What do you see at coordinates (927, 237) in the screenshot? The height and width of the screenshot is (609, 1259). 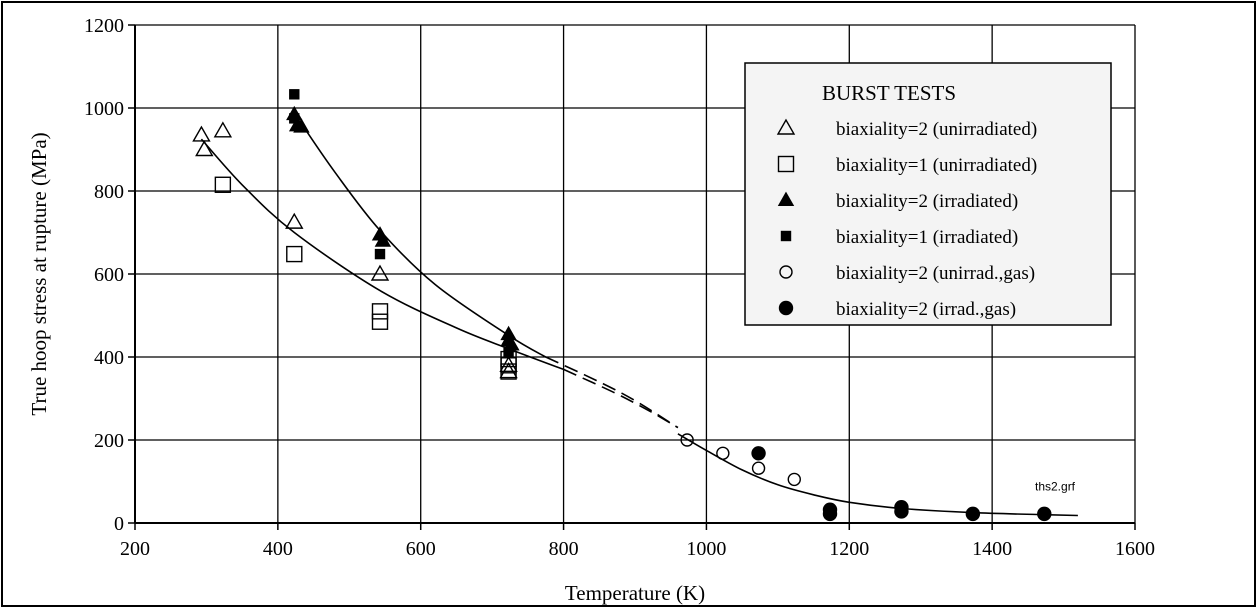 I see `legend-label-4: biaxiality=1 (irradiated)` at bounding box center [927, 237].